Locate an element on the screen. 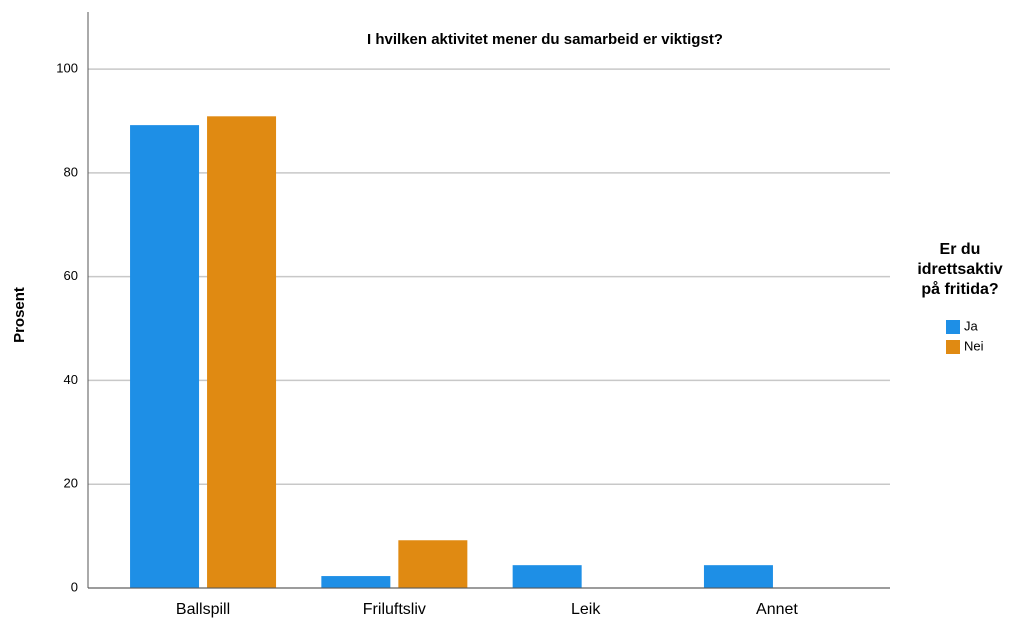 This screenshot has width=1030, height=619. y-tick-label: 100 is located at coordinates (67, 68).